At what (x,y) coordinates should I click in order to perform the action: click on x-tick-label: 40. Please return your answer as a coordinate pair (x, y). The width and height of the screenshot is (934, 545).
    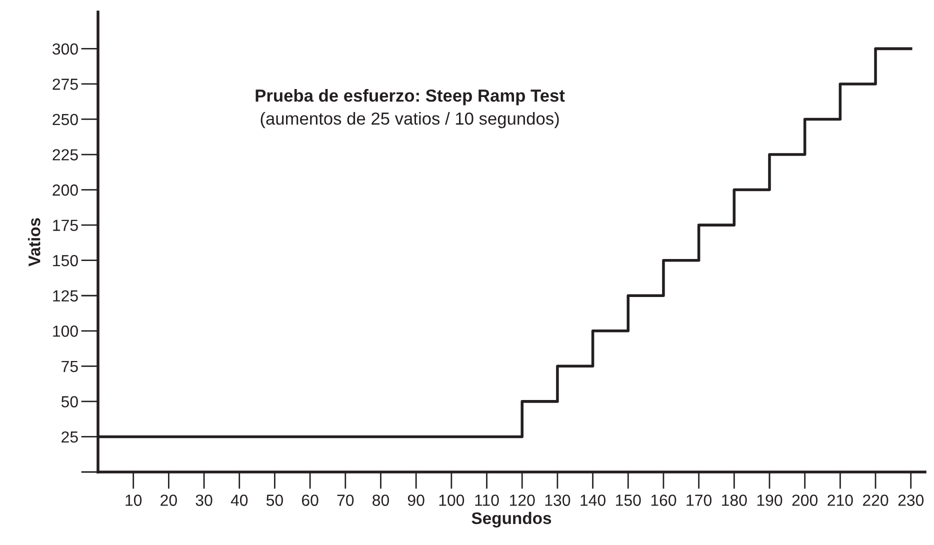
    Looking at the image, I should click on (239, 500).